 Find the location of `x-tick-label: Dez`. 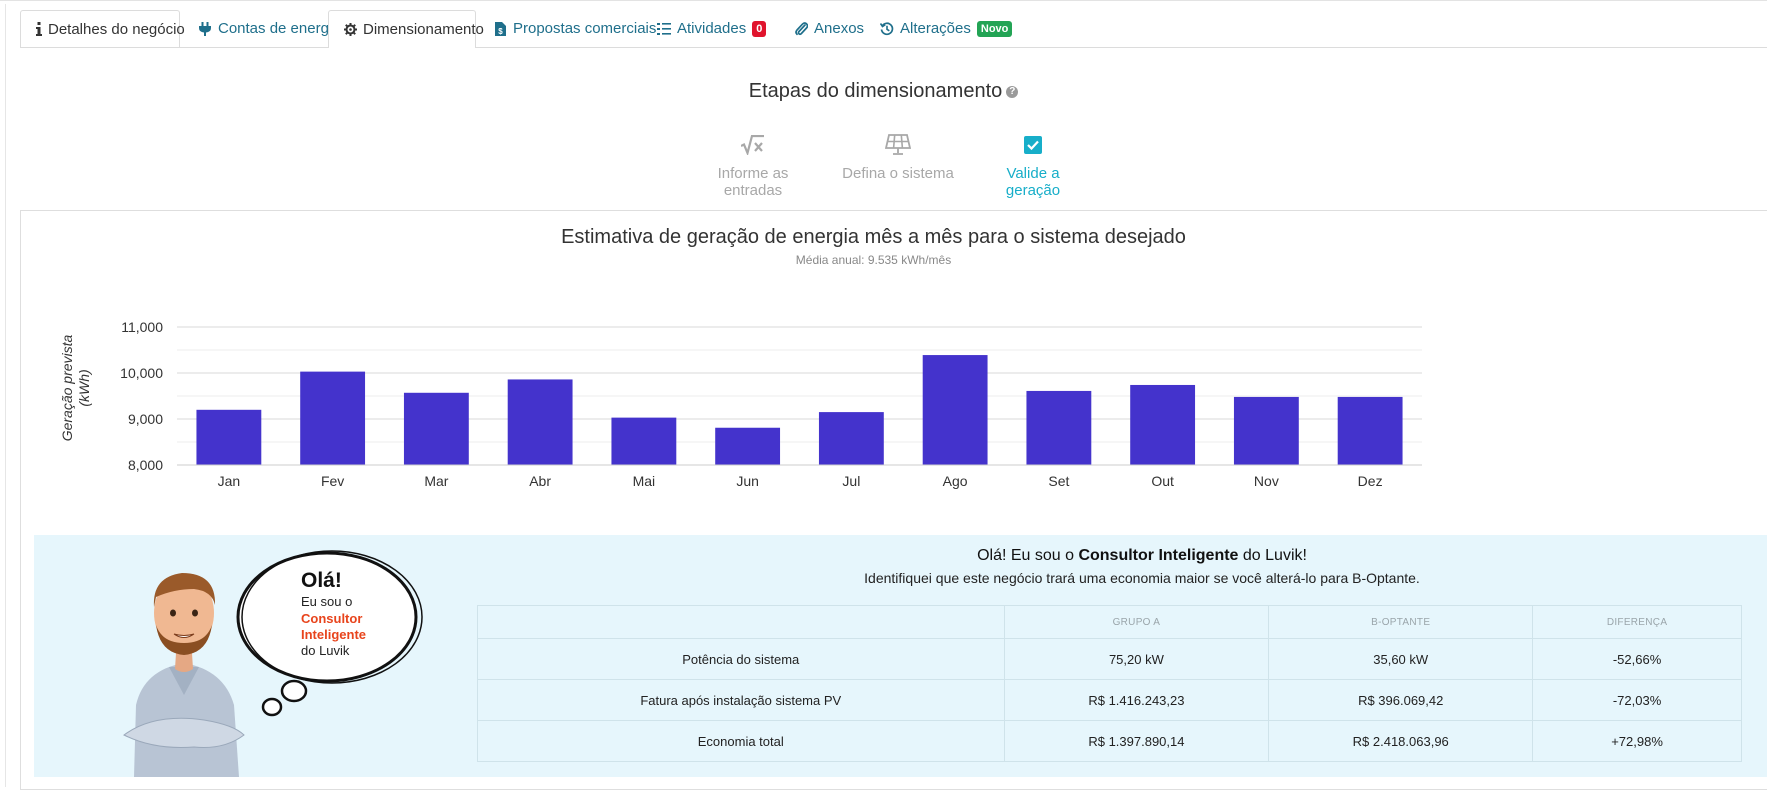

x-tick-label: Dez is located at coordinates (1370, 481).